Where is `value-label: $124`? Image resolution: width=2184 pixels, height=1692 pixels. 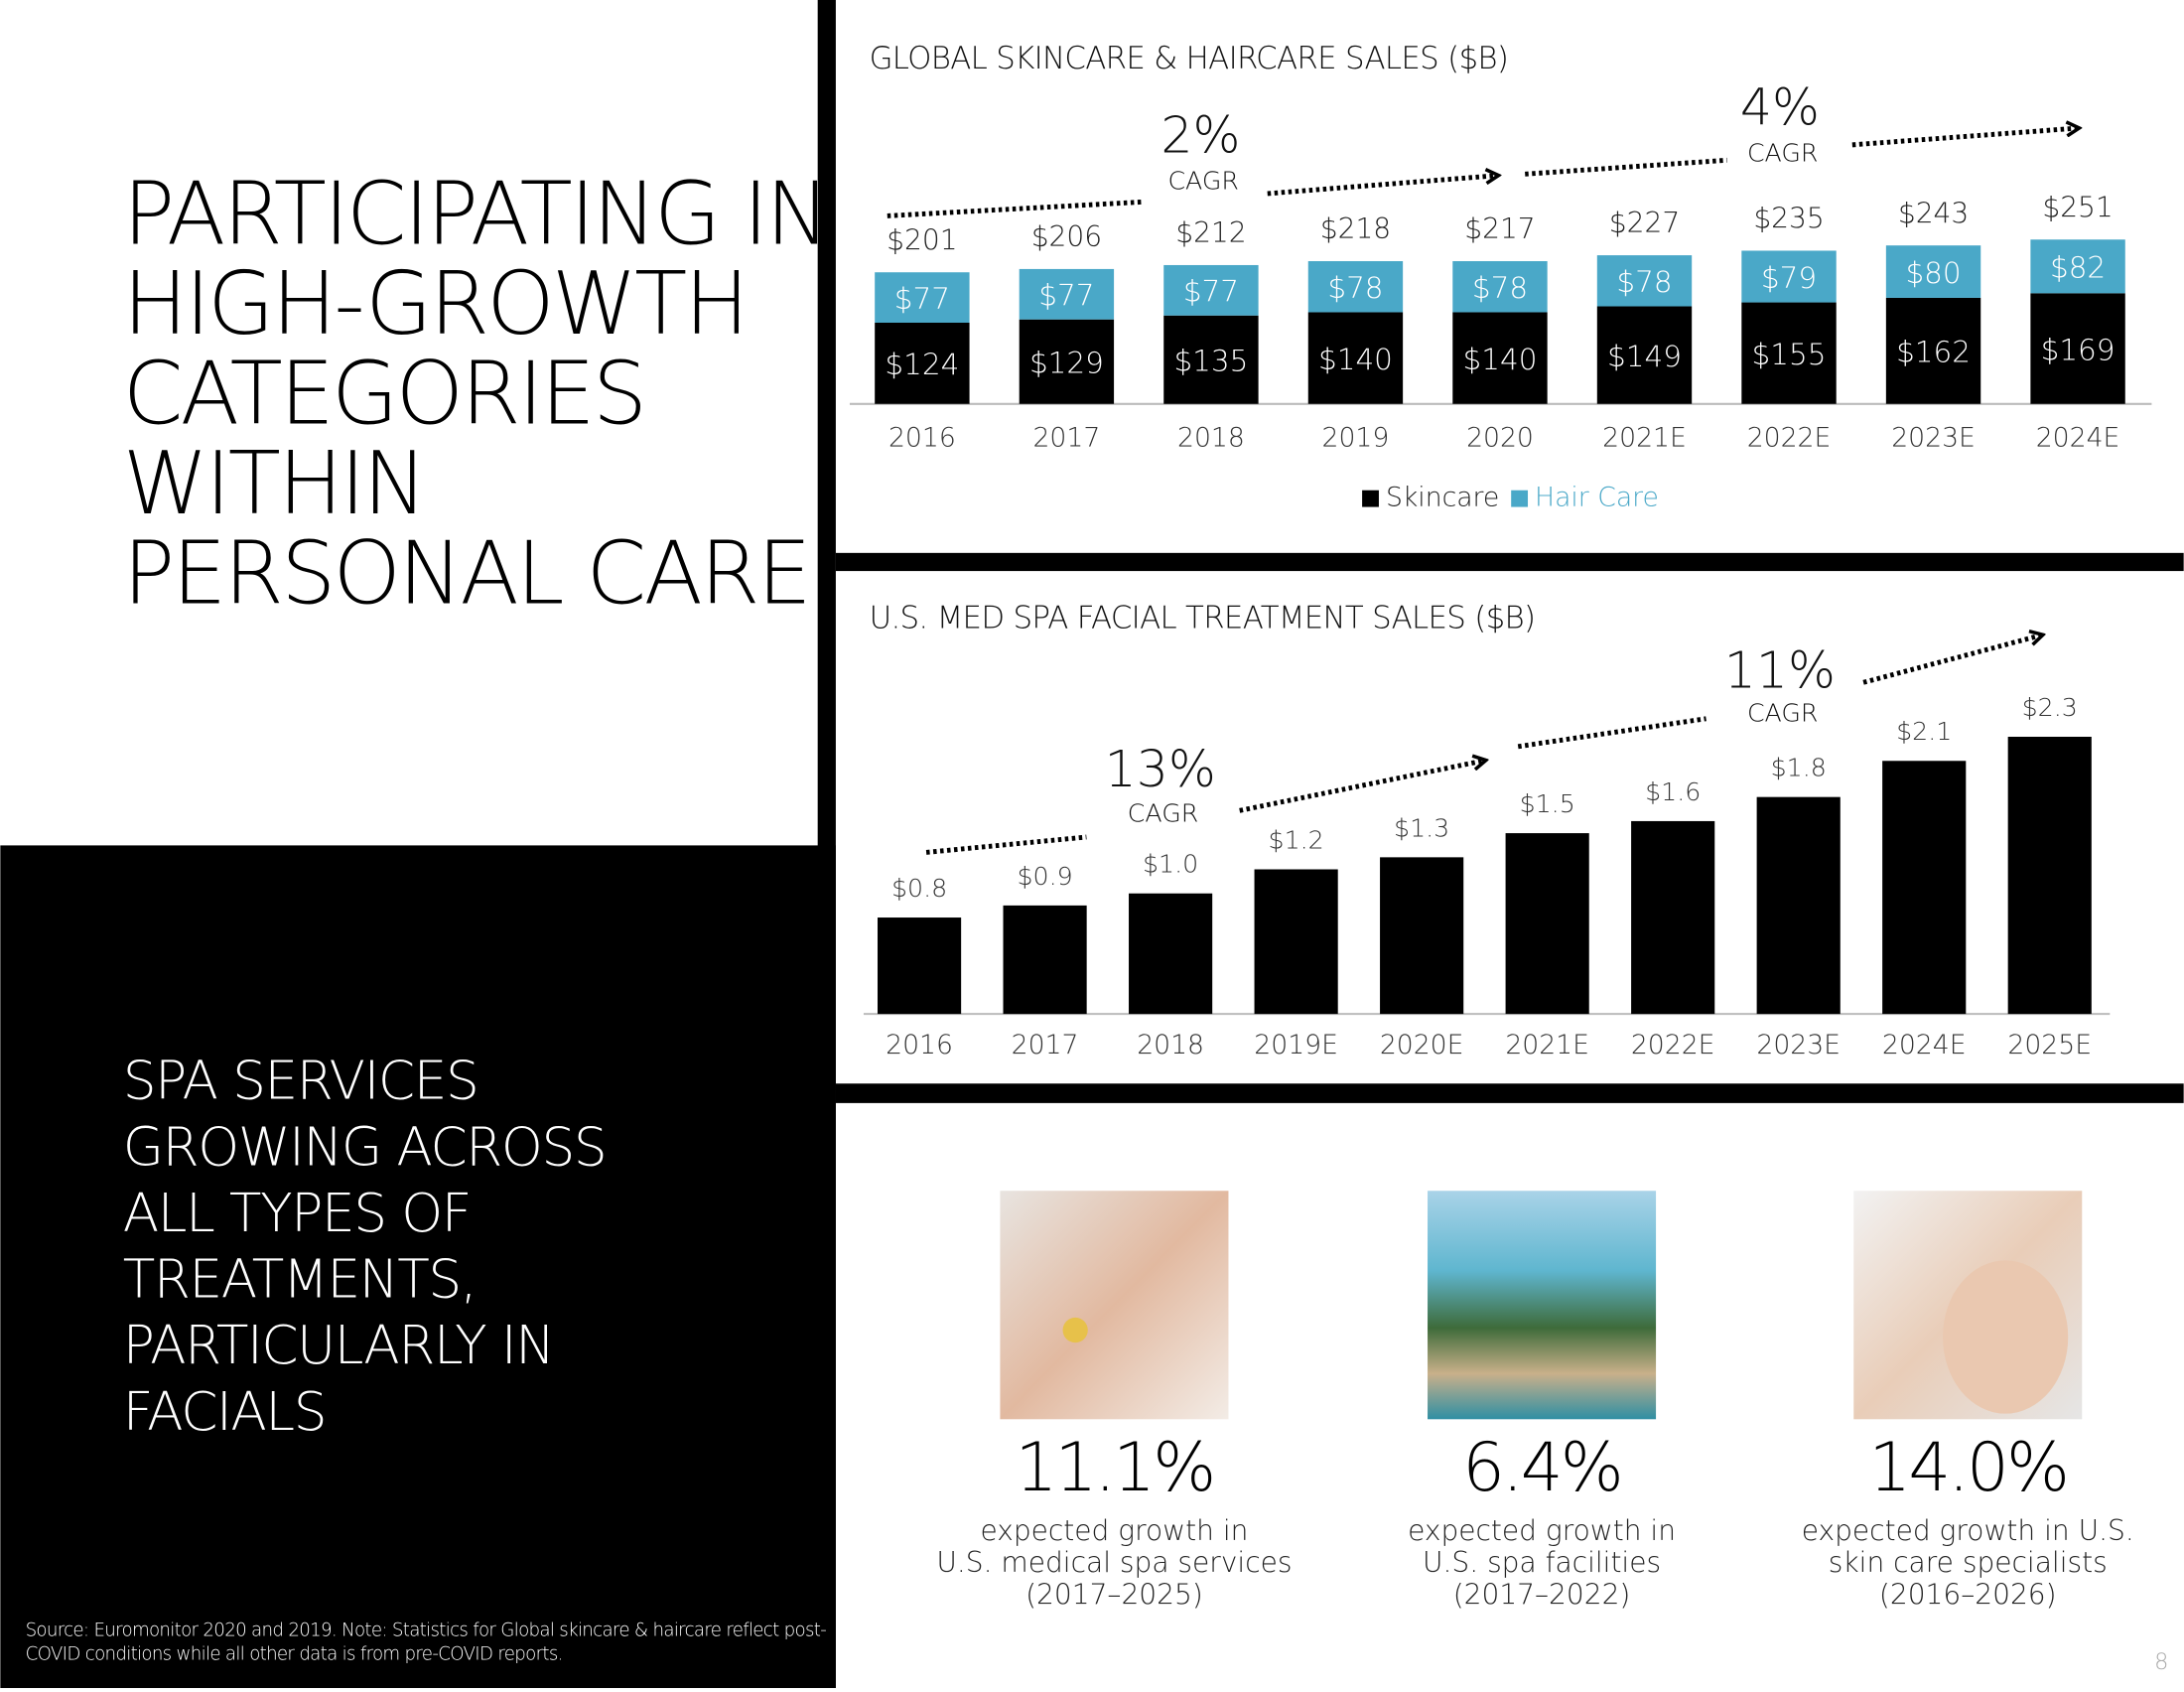 value-label: $124 is located at coordinates (922, 364).